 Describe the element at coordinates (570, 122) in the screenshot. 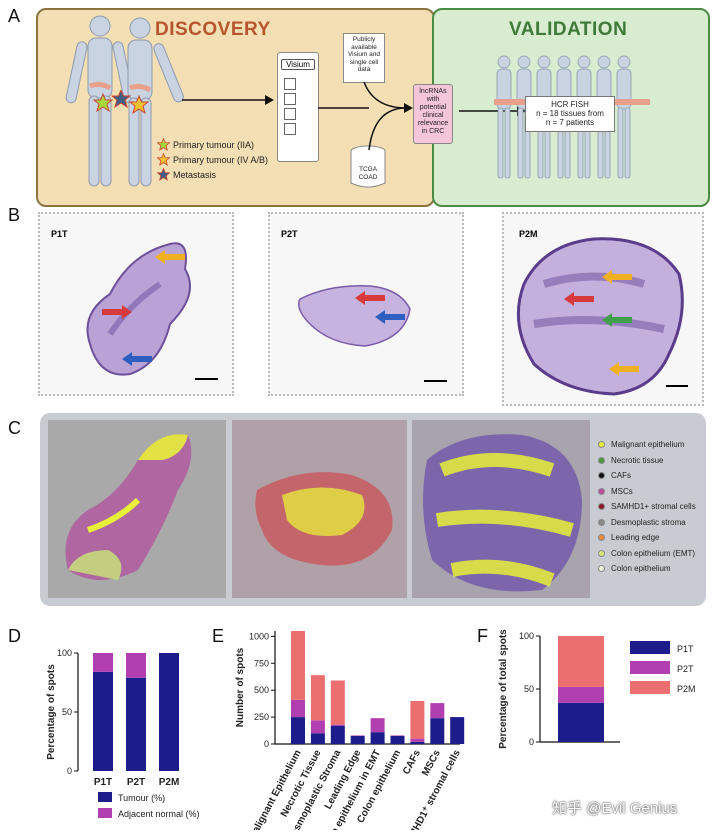

I see `hcr-line2: n = 7 patients` at that location.